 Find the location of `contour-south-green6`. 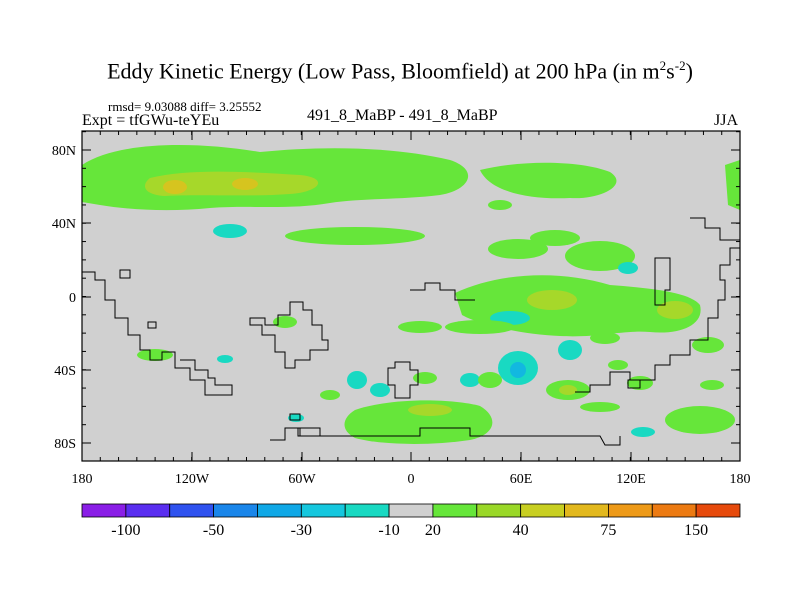

contour-south-green6 is located at coordinates (712, 385).